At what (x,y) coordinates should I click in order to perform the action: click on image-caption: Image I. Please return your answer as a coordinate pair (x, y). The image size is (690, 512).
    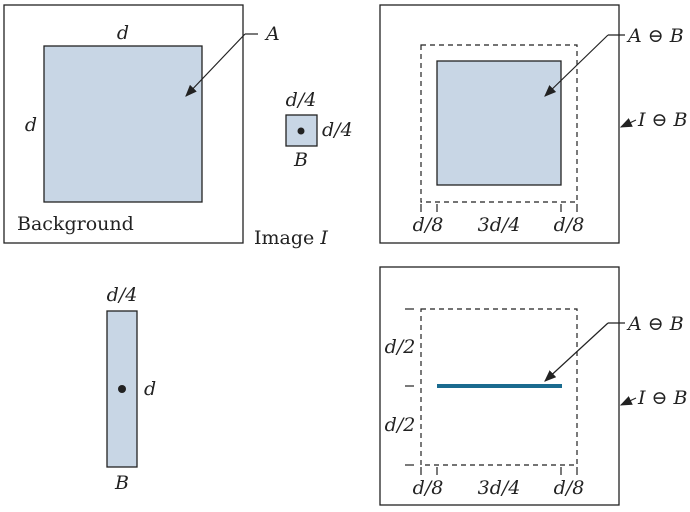
    Looking at the image, I should click on (291, 238).